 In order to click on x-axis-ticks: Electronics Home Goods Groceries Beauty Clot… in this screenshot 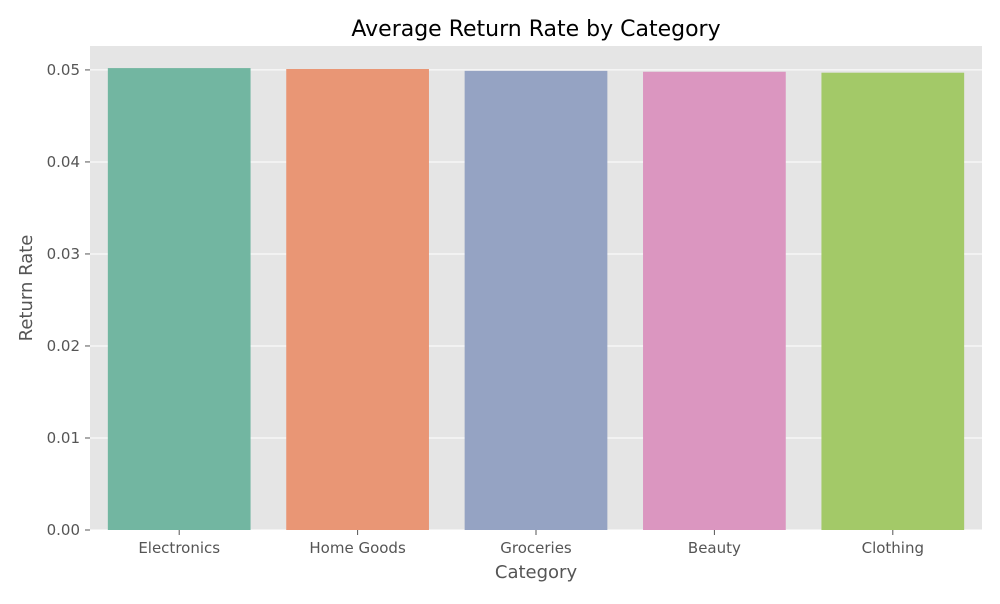, I will do `click(531, 543)`.